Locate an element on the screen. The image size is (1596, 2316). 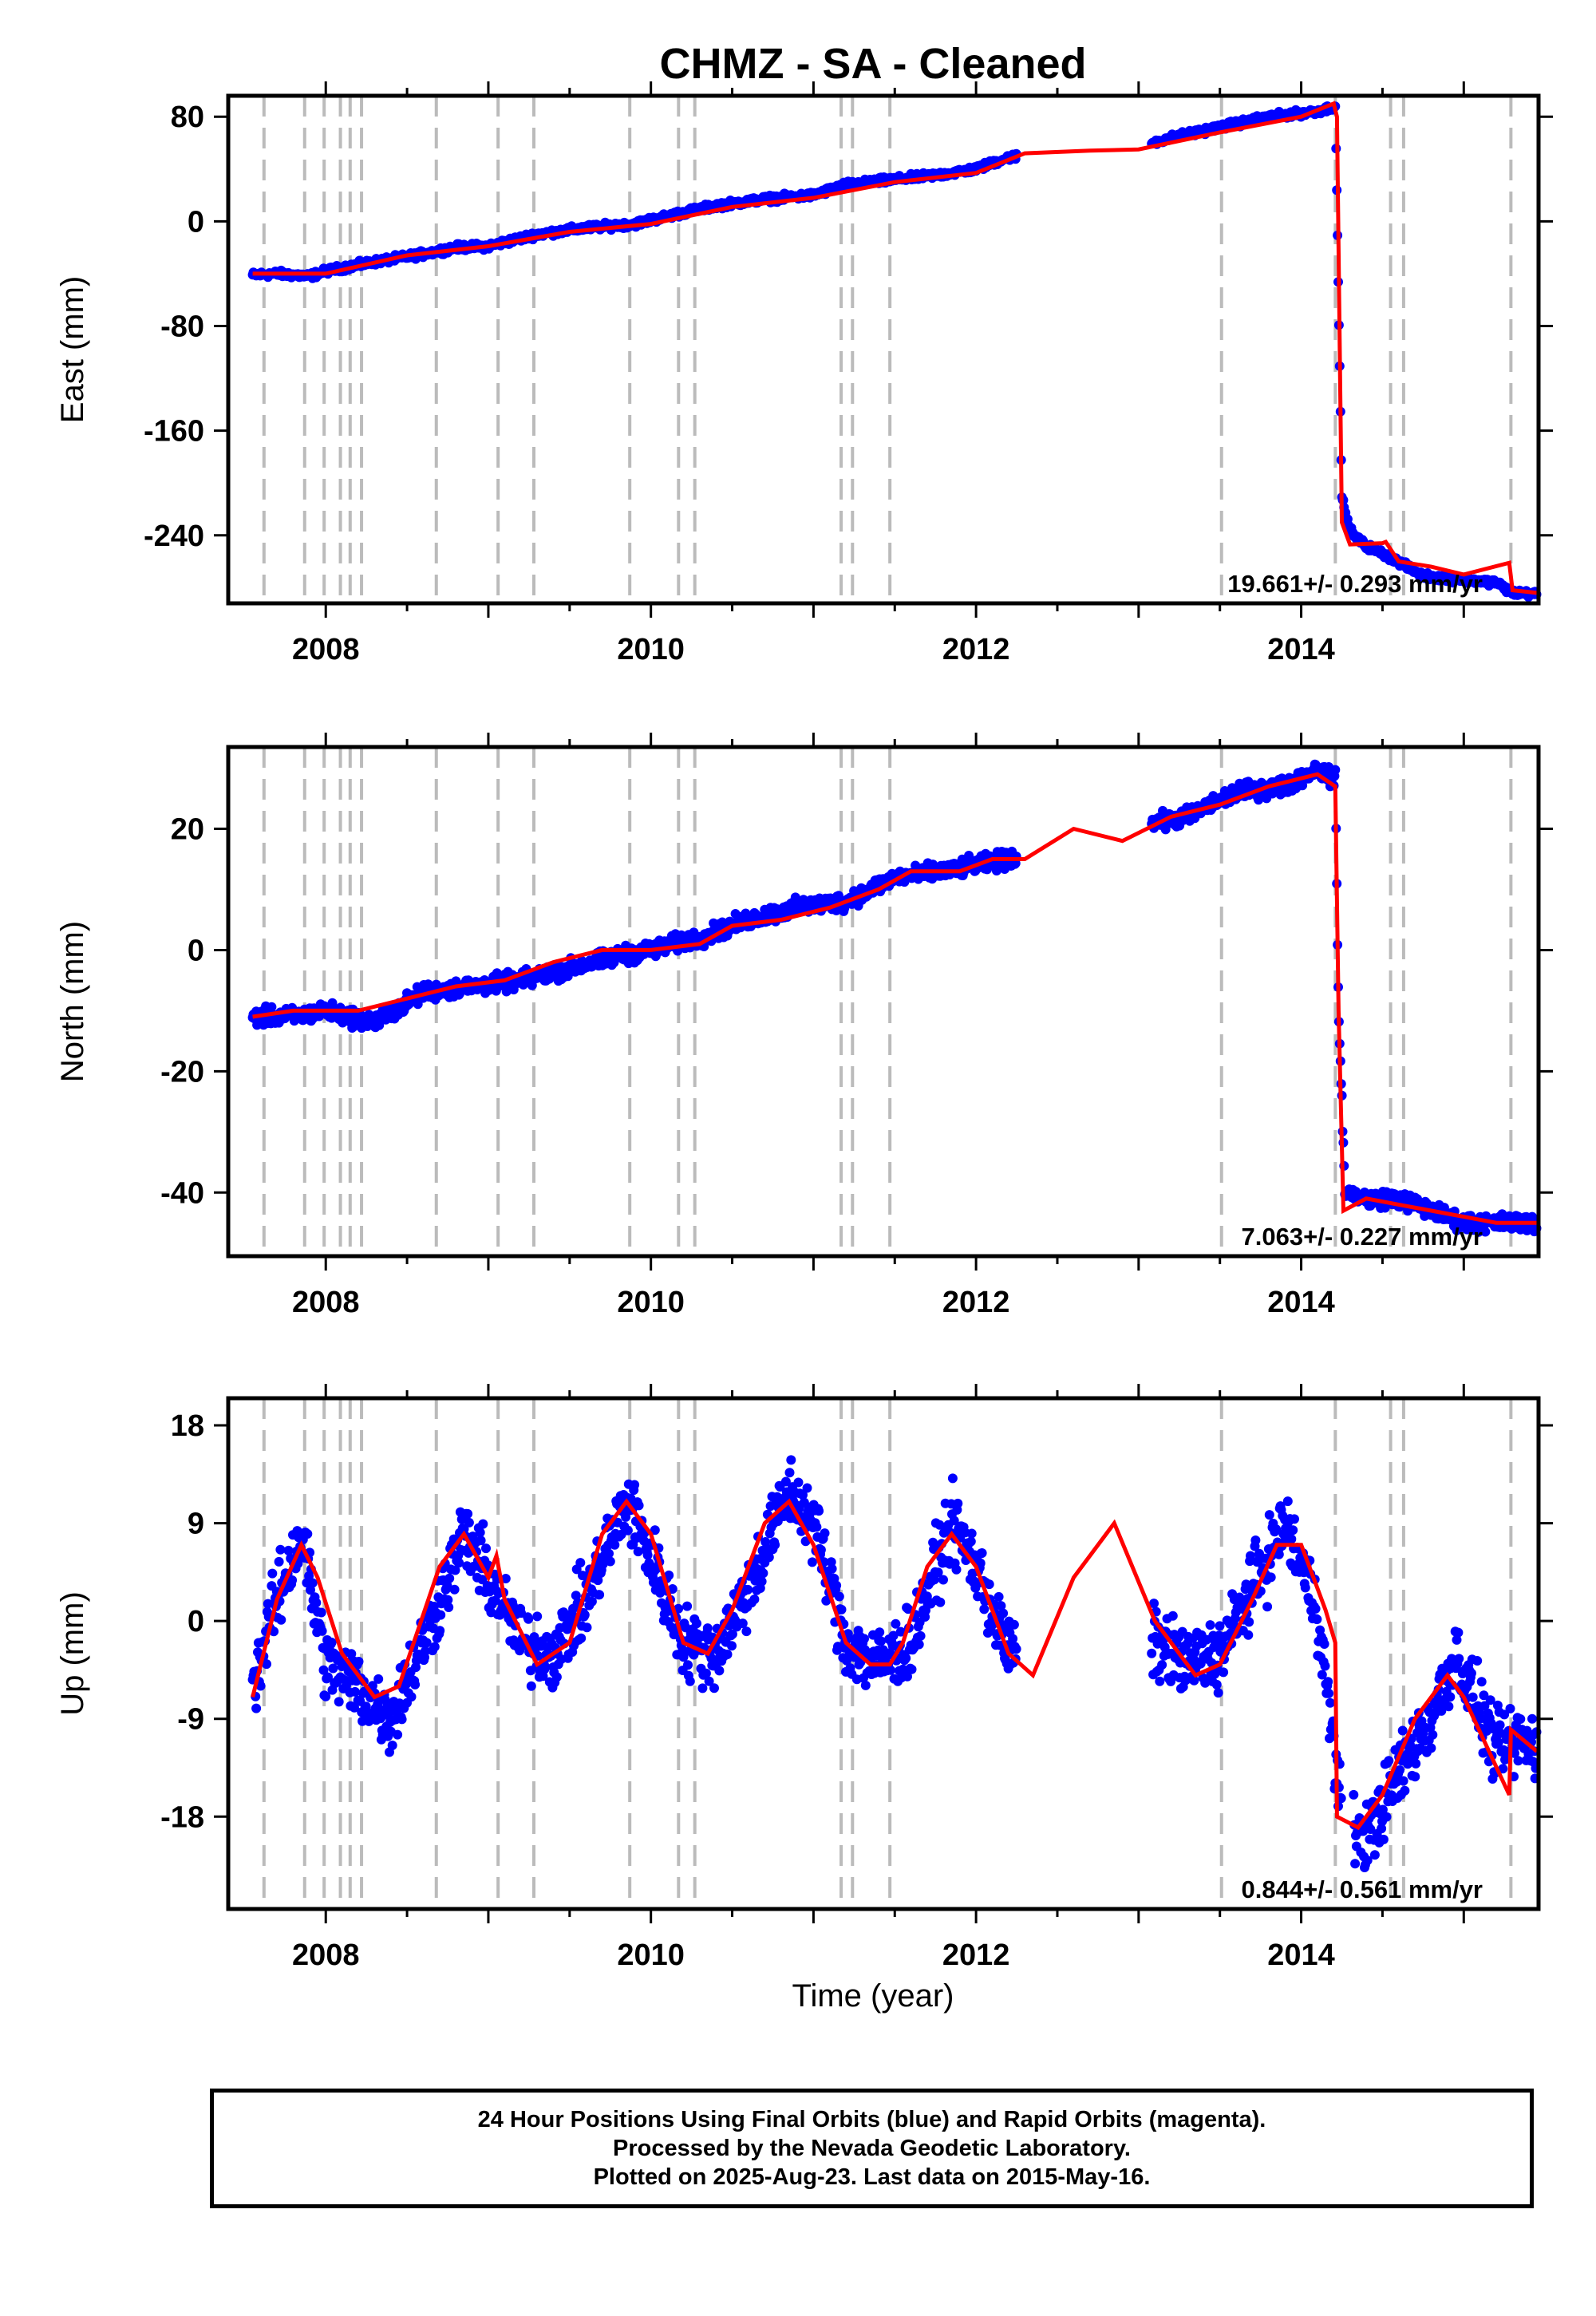
north-rate: 7.063+/- 0.227 mm/yr is located at coordinates (1362, 1237).